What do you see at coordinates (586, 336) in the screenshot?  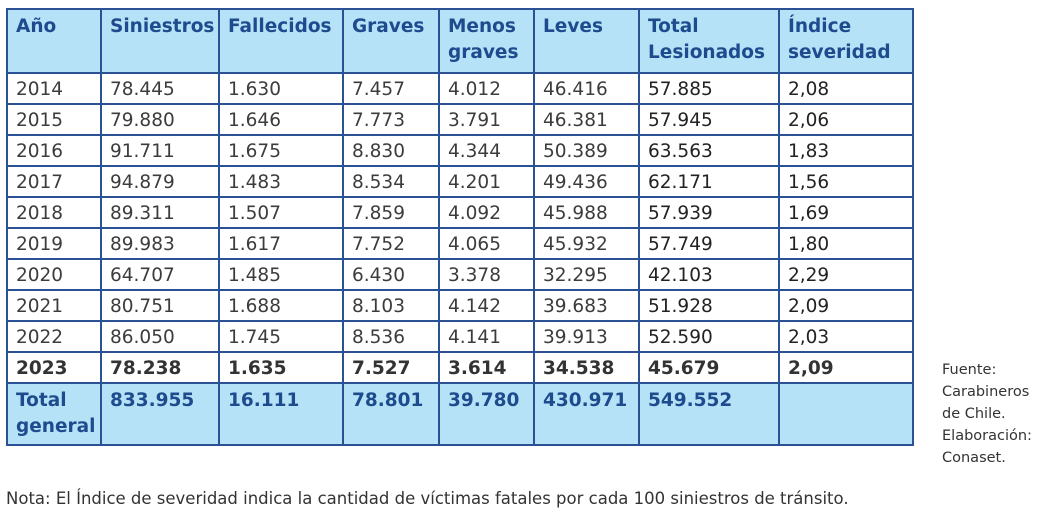 I see `cell-leves: 39.913` at bounding box center [586, 336].